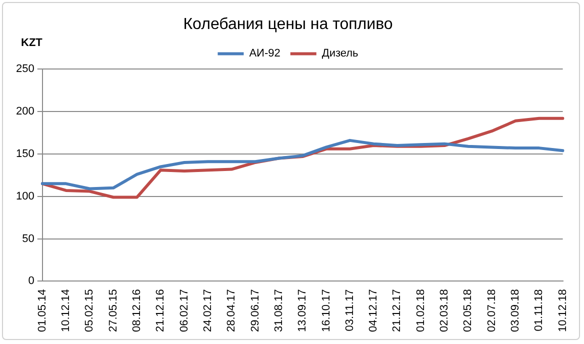 Image resolution: width=584 pixels, height=344 pixels. I want to click on x-tick-label: 27.05.15, so click(113, 310).